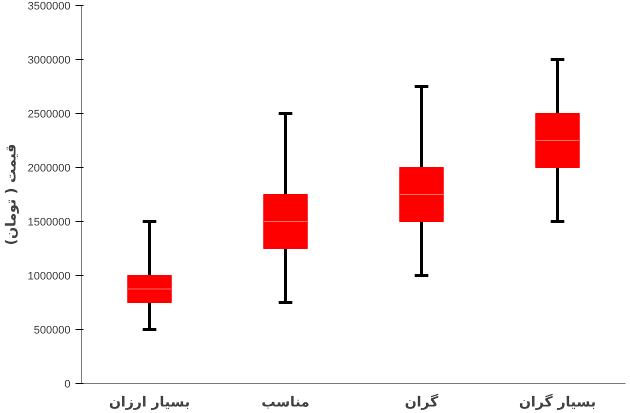  What do you see at coordinates (149, 402) in the screenshot?
I see `x-tick-label: بسیار ارزان` at bounding box center [149, 402].